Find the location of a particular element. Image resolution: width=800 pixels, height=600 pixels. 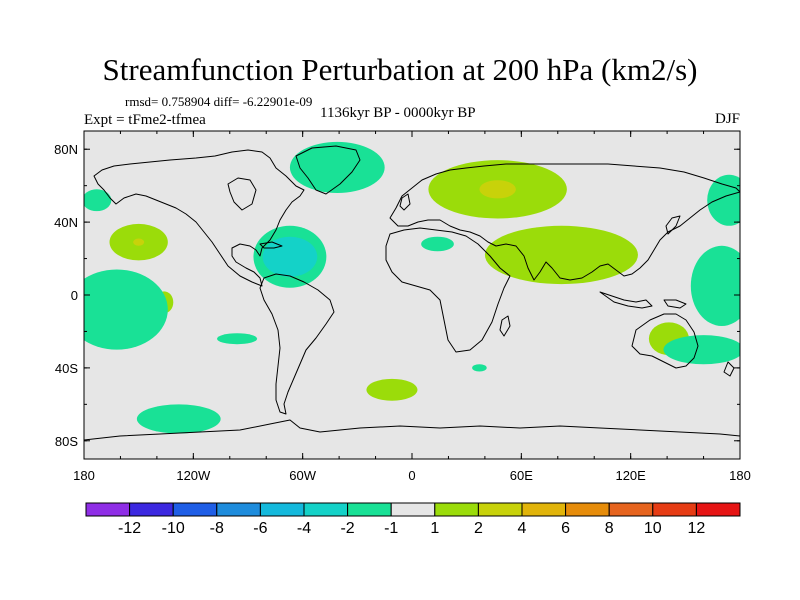

x-tick-label: 120E is located at coordinates (630, 475).